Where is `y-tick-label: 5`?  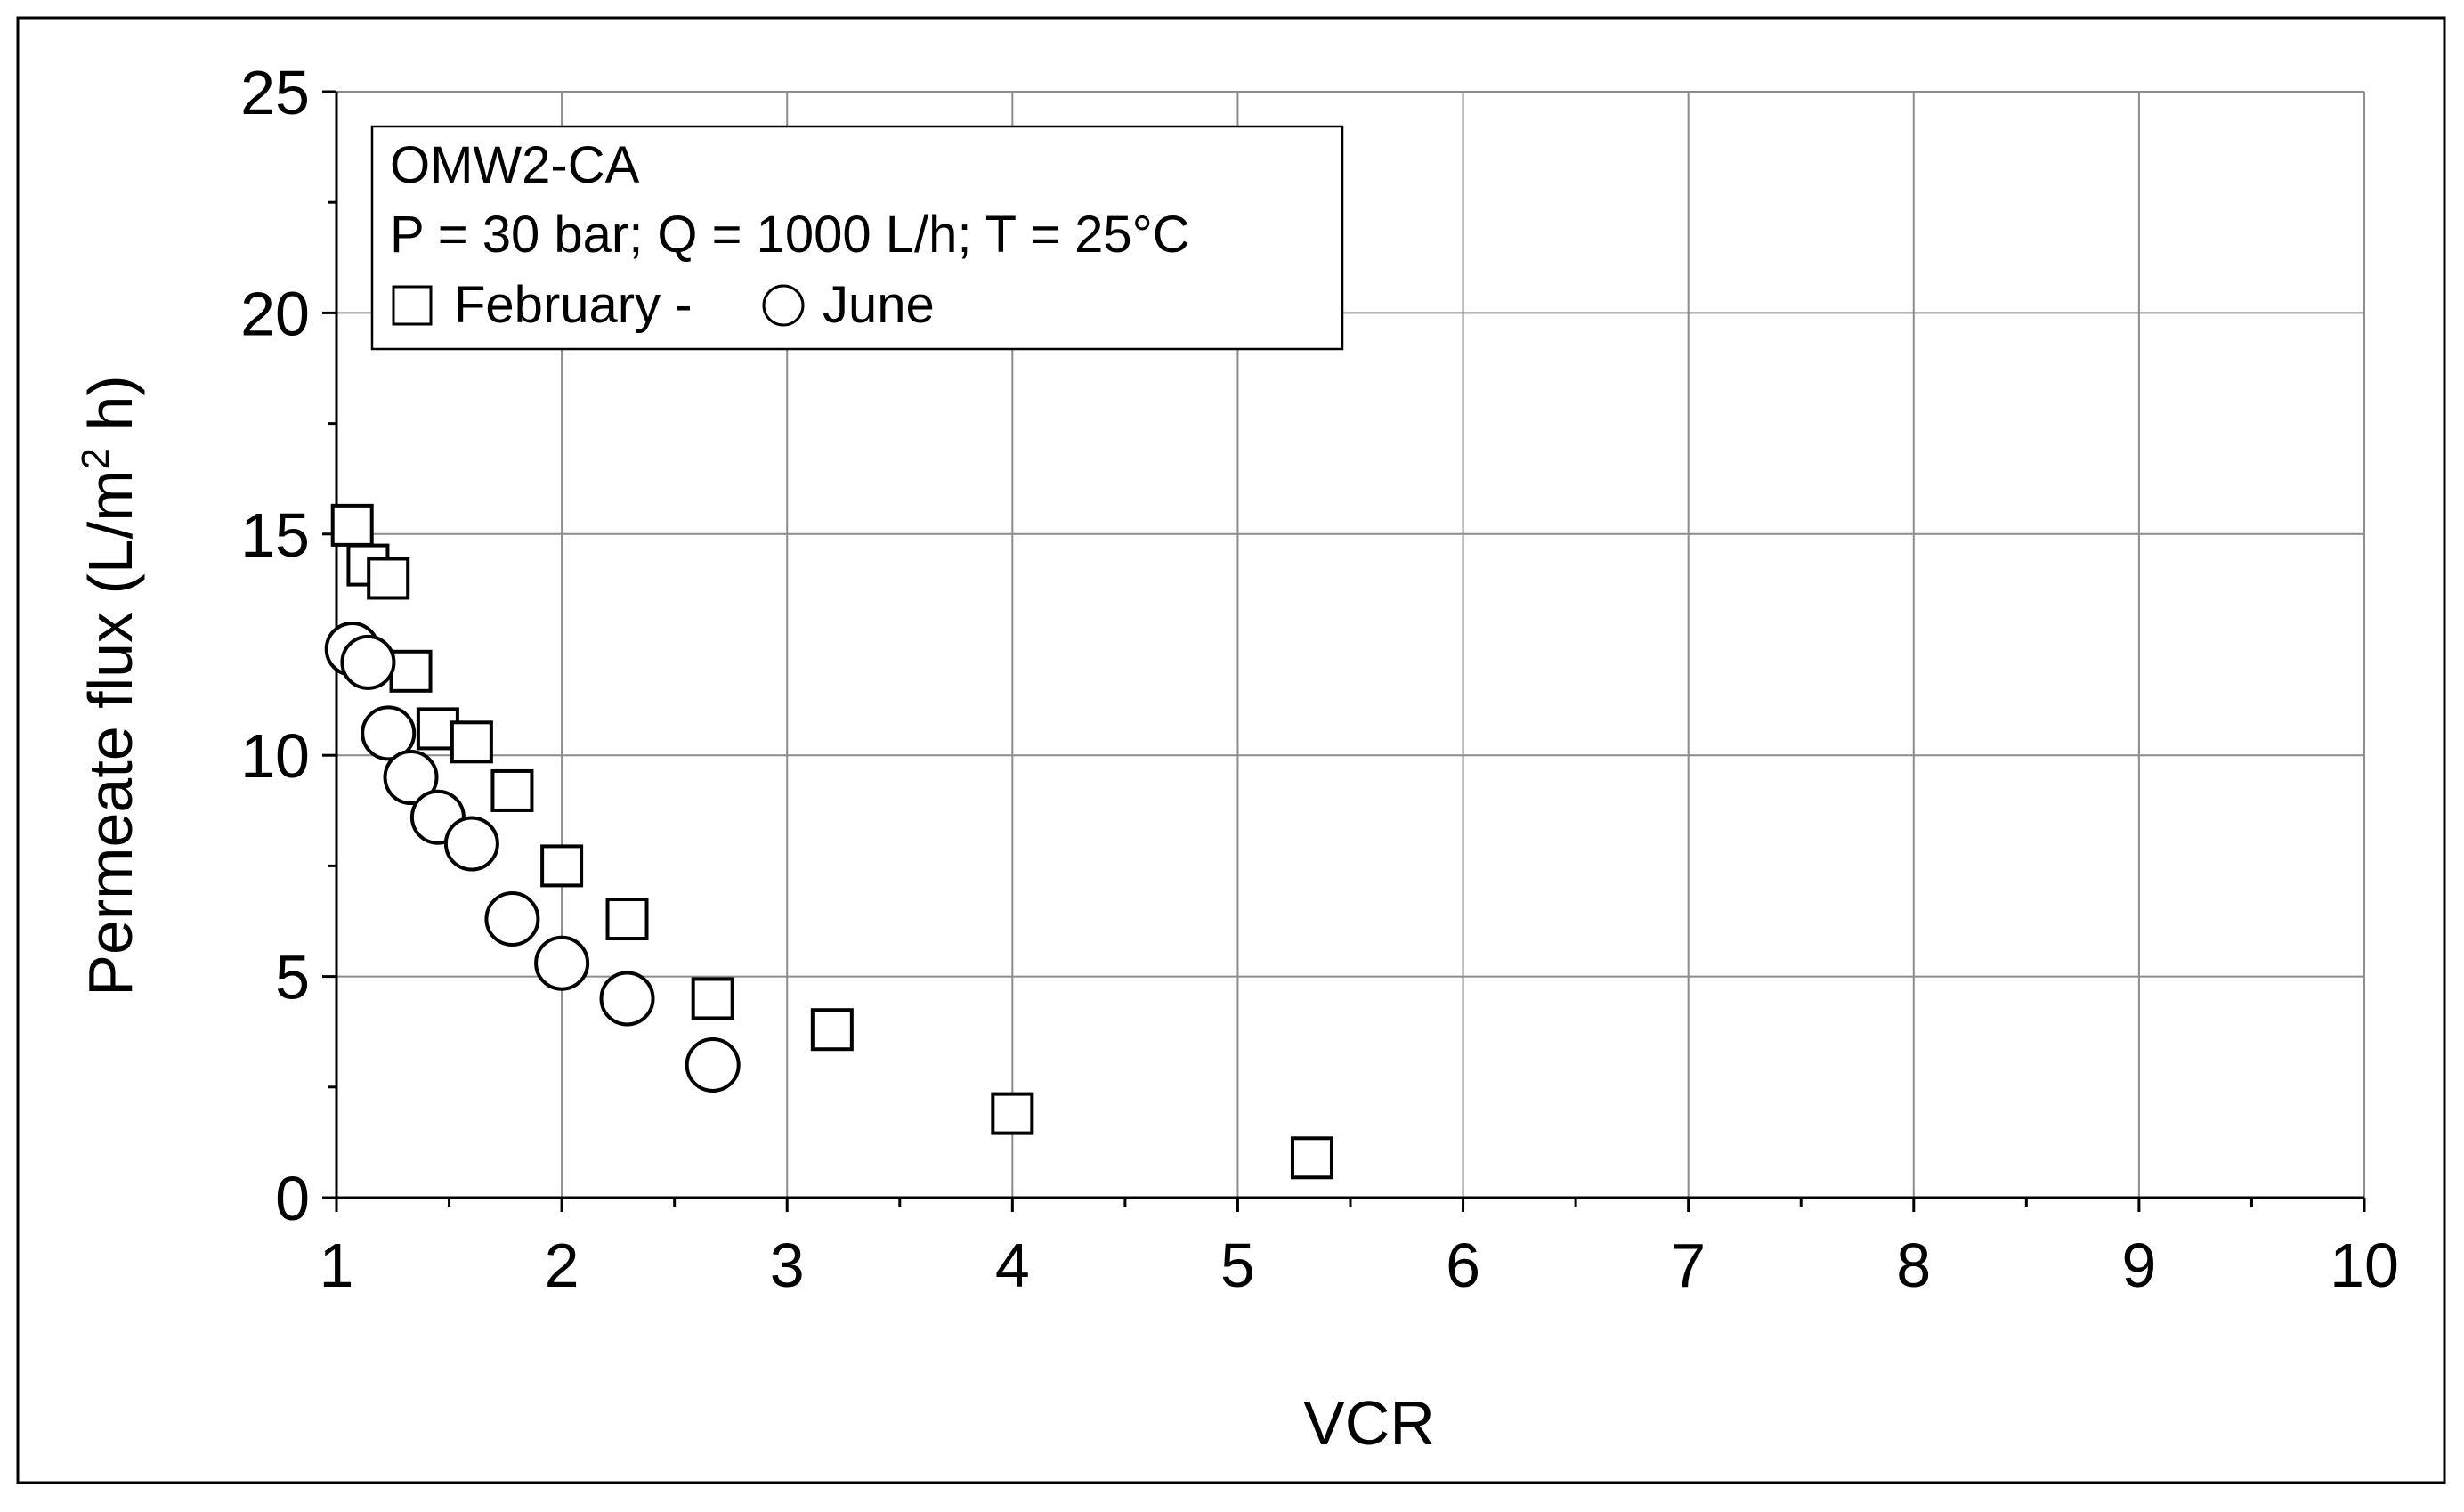
y-tick-label: 5 is located at coordinates (292, 977).